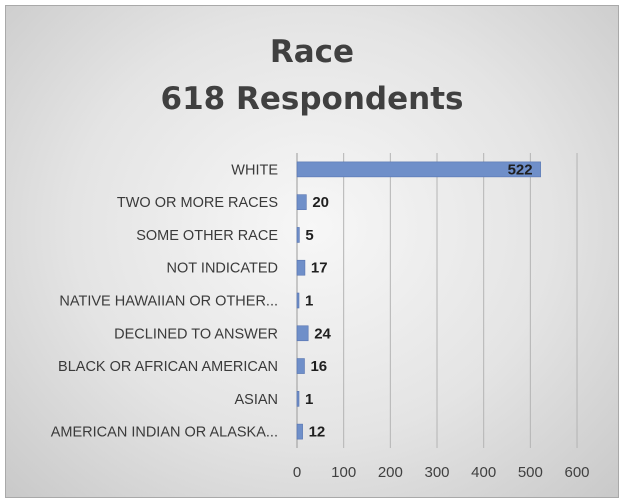 The image size is (625, 504). Describe the element at coordinates (168, 367) in the screenshot. I see `category-label: BLACK OR AFRICAN AMERICAN` at that location.